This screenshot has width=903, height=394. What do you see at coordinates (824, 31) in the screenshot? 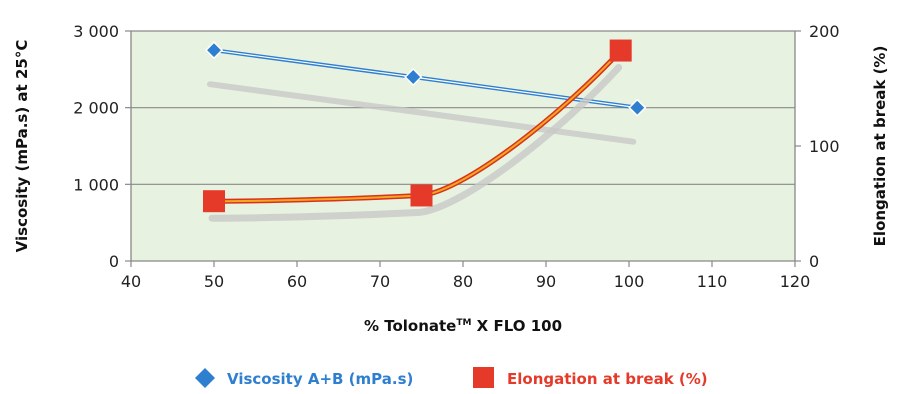
I see `y-right-tick-label: 200` at bounding box center [824, 31].